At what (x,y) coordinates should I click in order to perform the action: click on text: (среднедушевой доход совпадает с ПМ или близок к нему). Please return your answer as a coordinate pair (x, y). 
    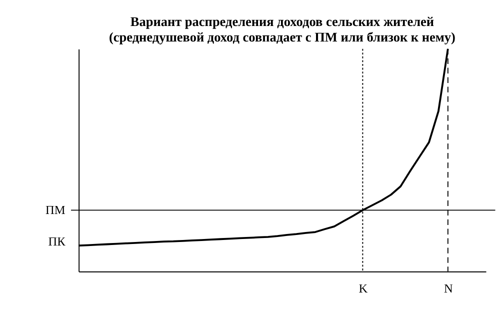
    Looking at the image, I should click on (282, 36).